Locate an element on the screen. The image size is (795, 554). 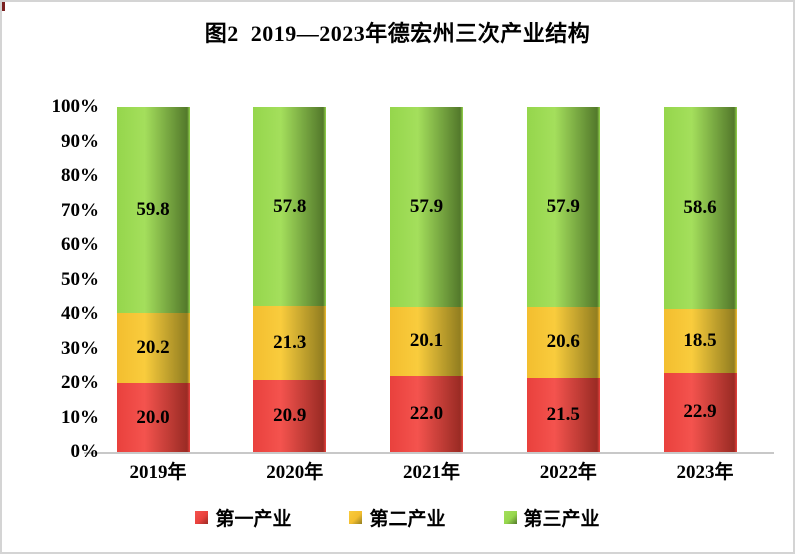
y-axis-tick-label: 20% is located at coordinates (80, 382).